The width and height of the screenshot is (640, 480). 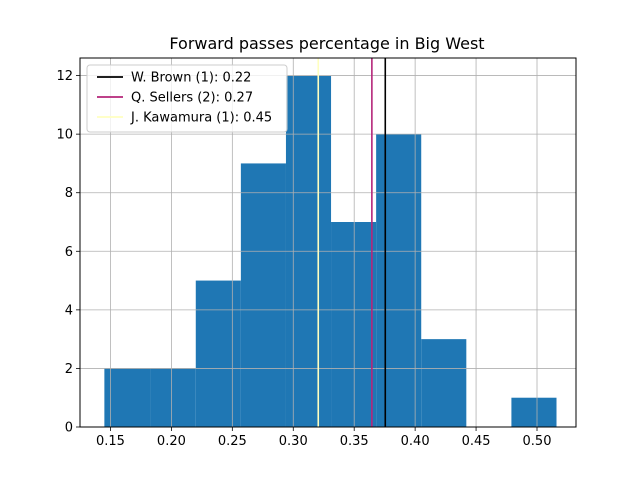 What do you see at coordinates (293, 441) in the screenshot?
I see `x-tick-label: 0.30` at bounding box center [293, 441].